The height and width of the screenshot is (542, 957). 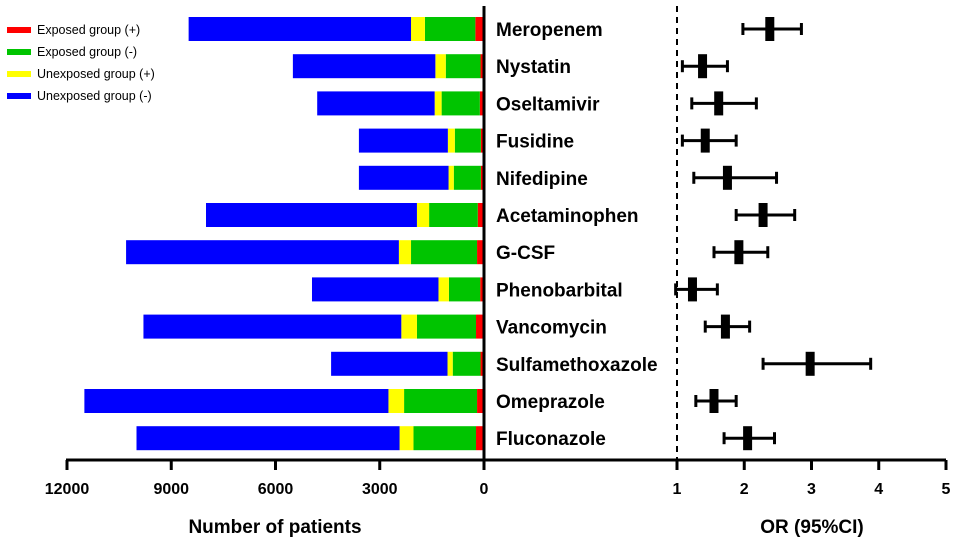 I want to click on drug-label: Oseltamivir, so click(x=548, y=104).